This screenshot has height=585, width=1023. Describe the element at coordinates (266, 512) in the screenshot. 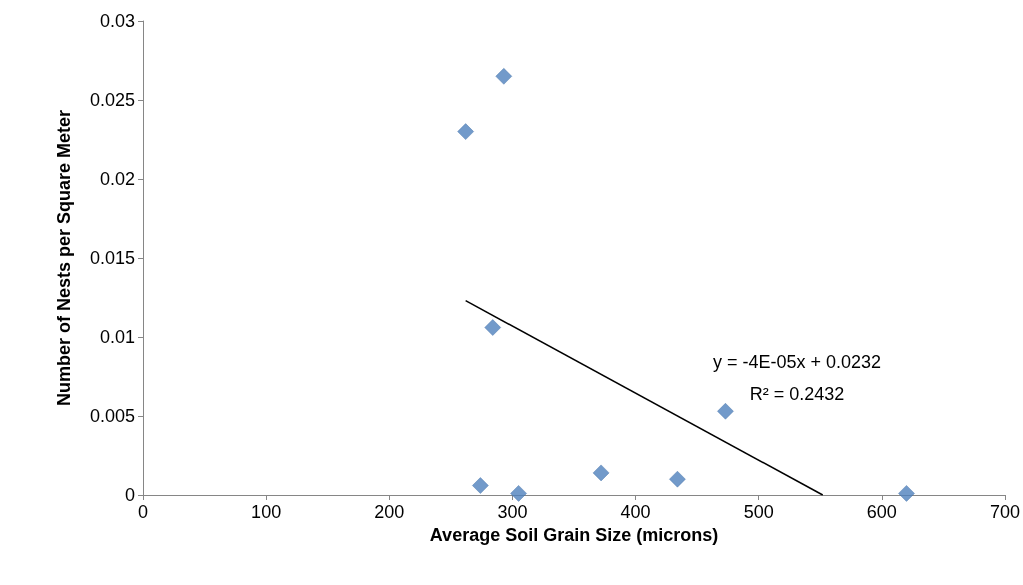

I see `x-tick-label: 100` at that location.